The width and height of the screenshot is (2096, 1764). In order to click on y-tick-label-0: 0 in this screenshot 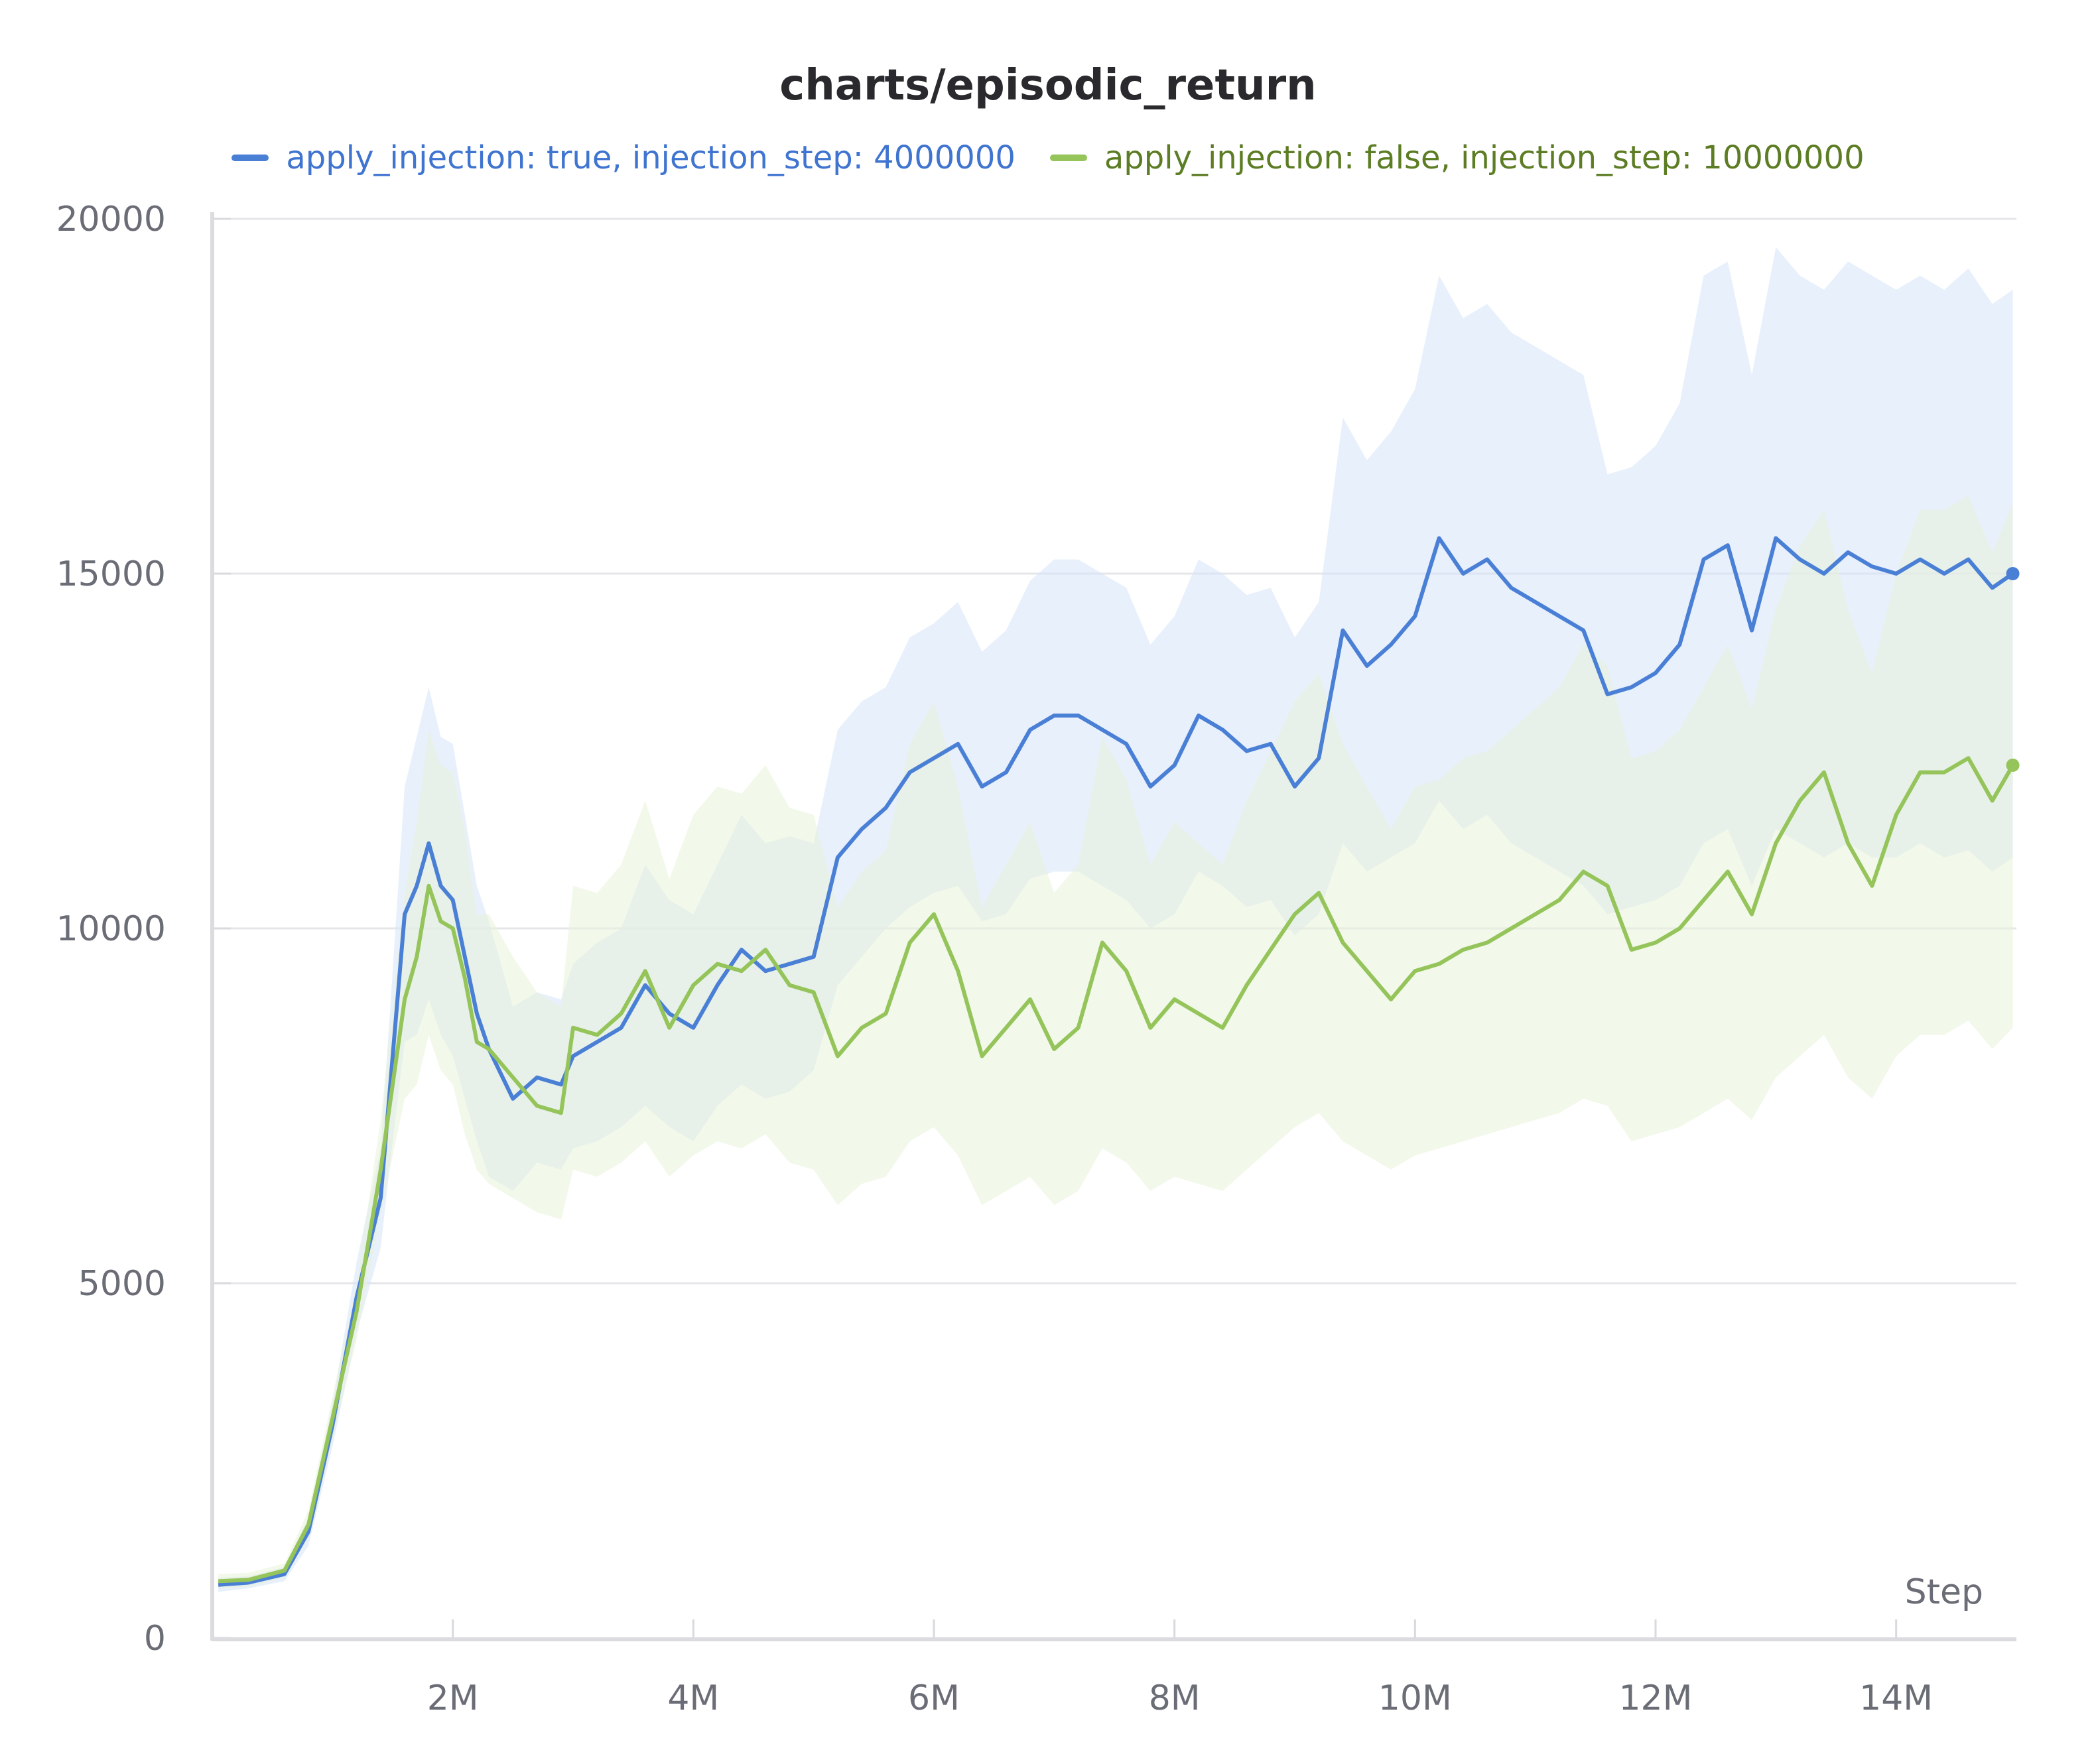, I will do `click(155, 1639)`.